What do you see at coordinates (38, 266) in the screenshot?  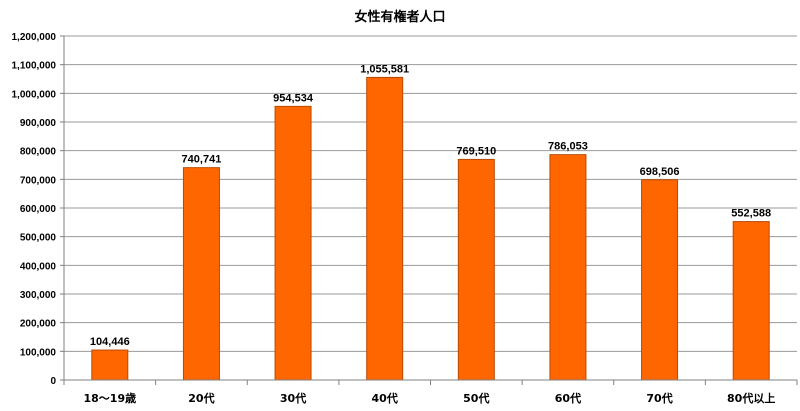 I see `y-tick-label: 400,000` at bounding box center [38, 266].